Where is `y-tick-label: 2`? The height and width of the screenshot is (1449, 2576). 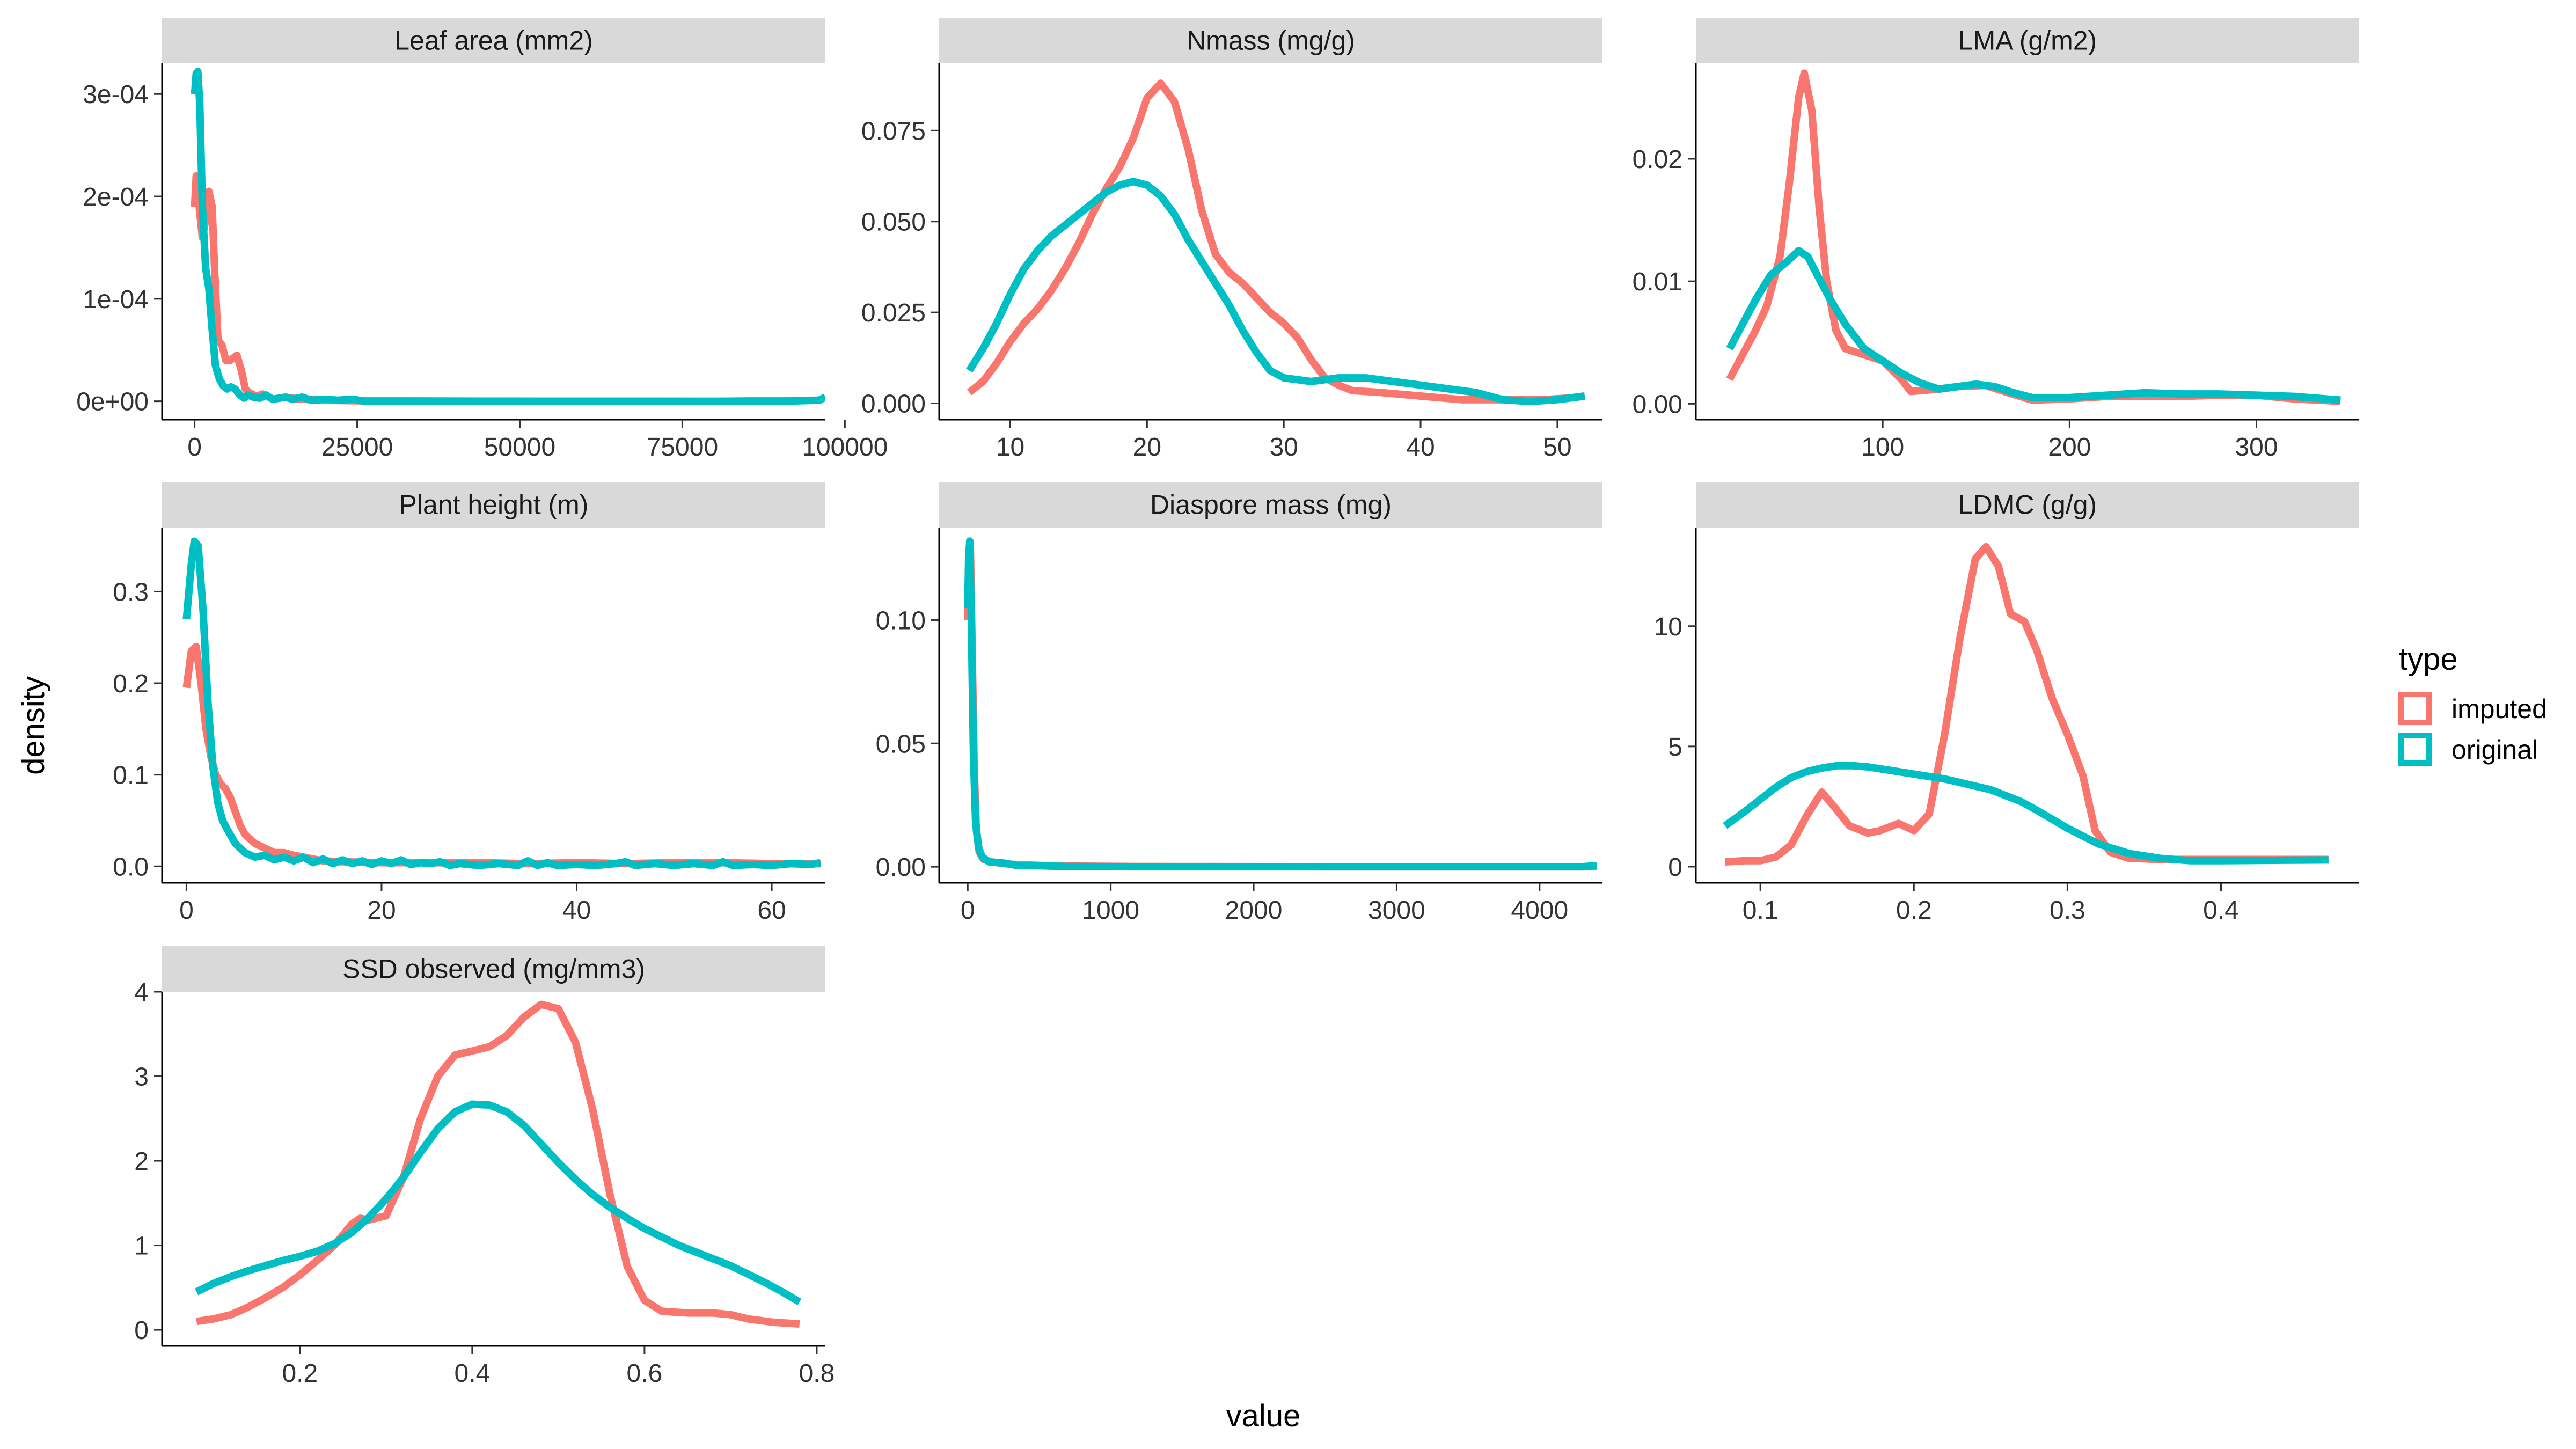
y-tick-label: 2 is located at coordinates (141, 1161).